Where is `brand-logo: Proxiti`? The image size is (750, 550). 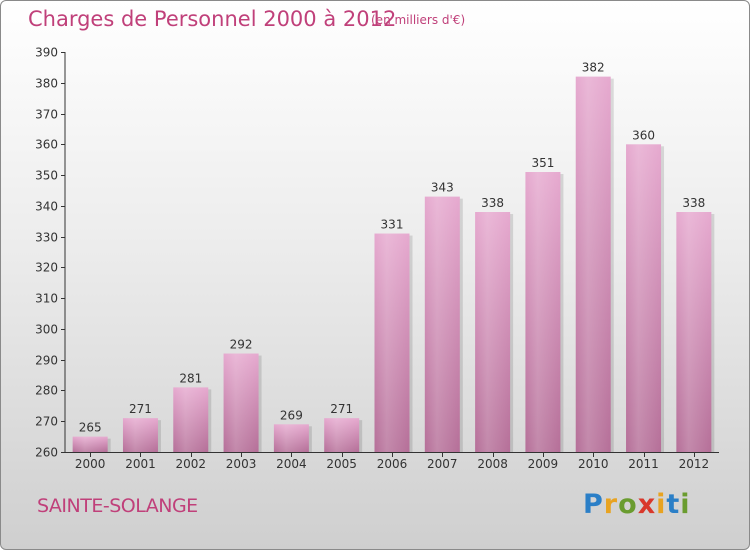 brand-logo: Proxiti is located at coordinates (637, 504).